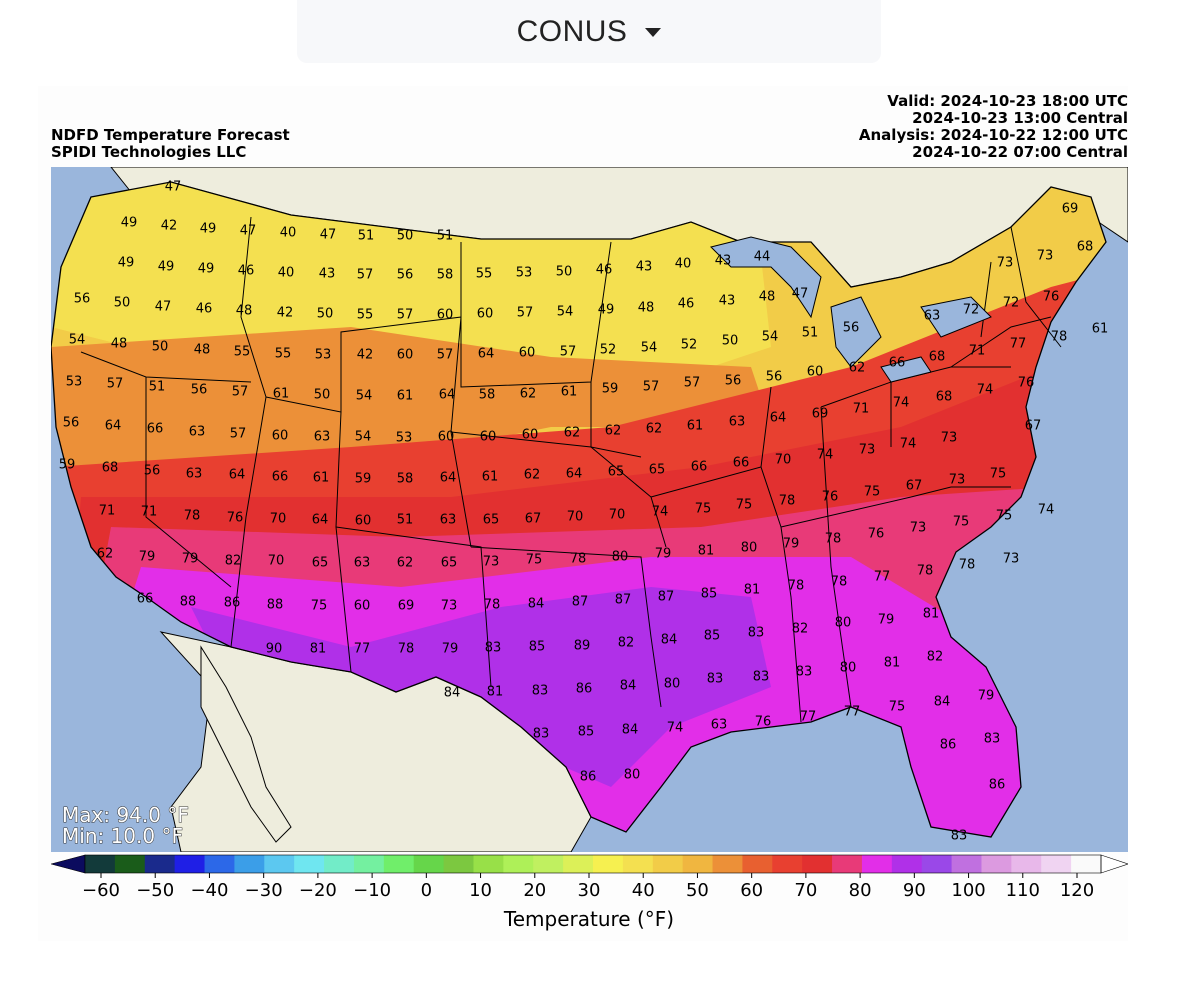  What do you see at coordinates (126, 825) in the screenshot?
I see `extremes-readout: Max: 94.0 °F Min: 10.0 °F` at bounding box center [126, 825].